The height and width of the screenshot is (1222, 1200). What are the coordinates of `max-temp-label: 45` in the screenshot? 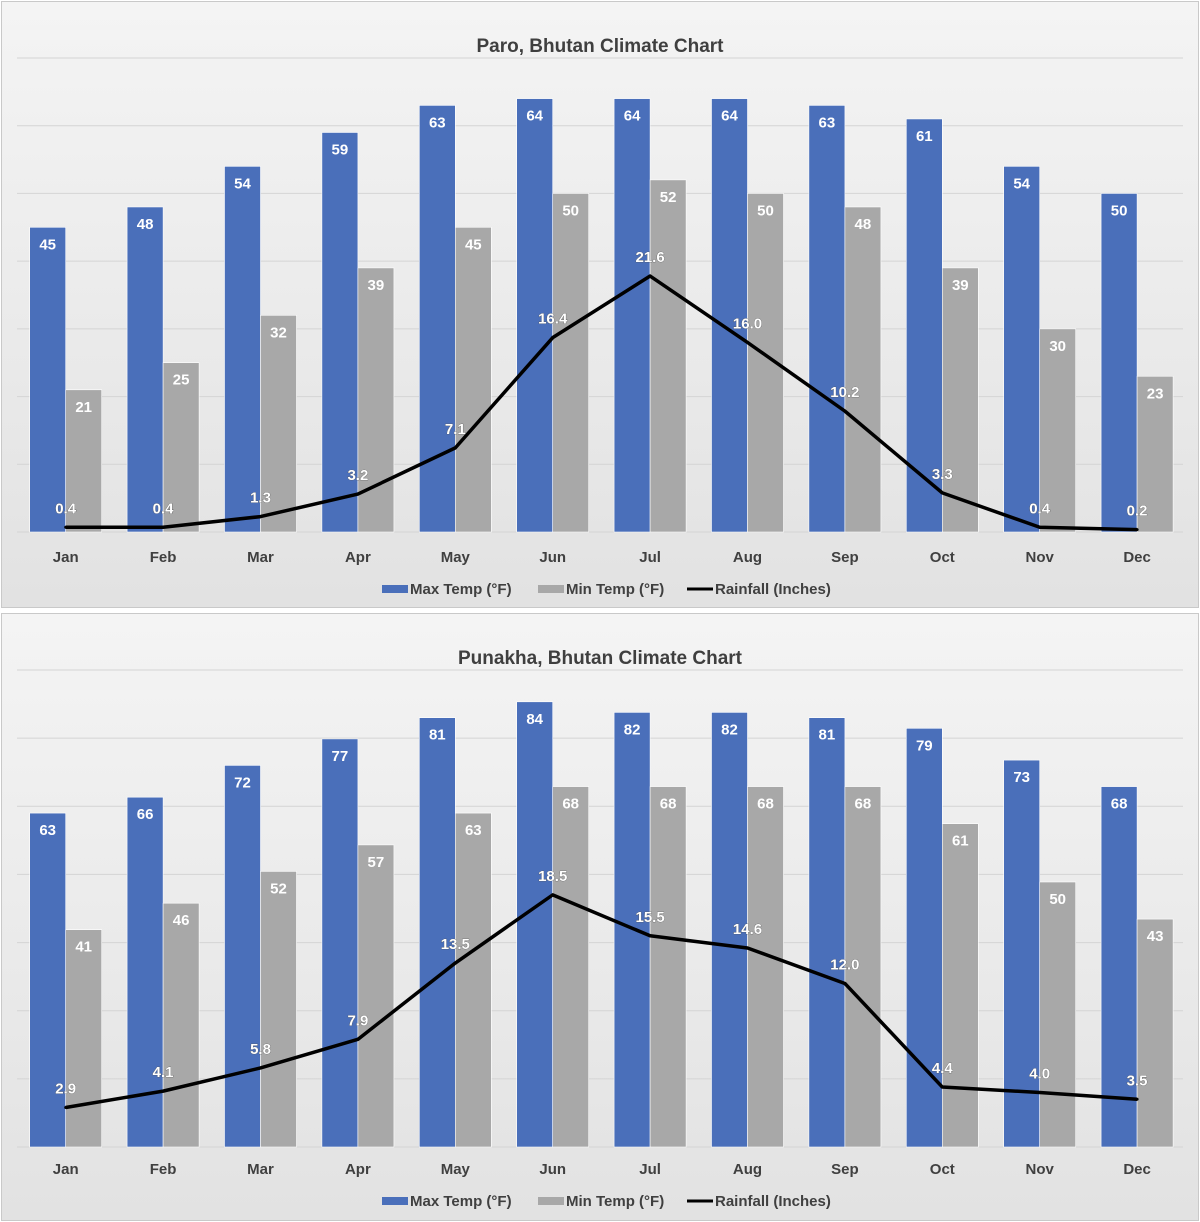 It's located at (47, 244).